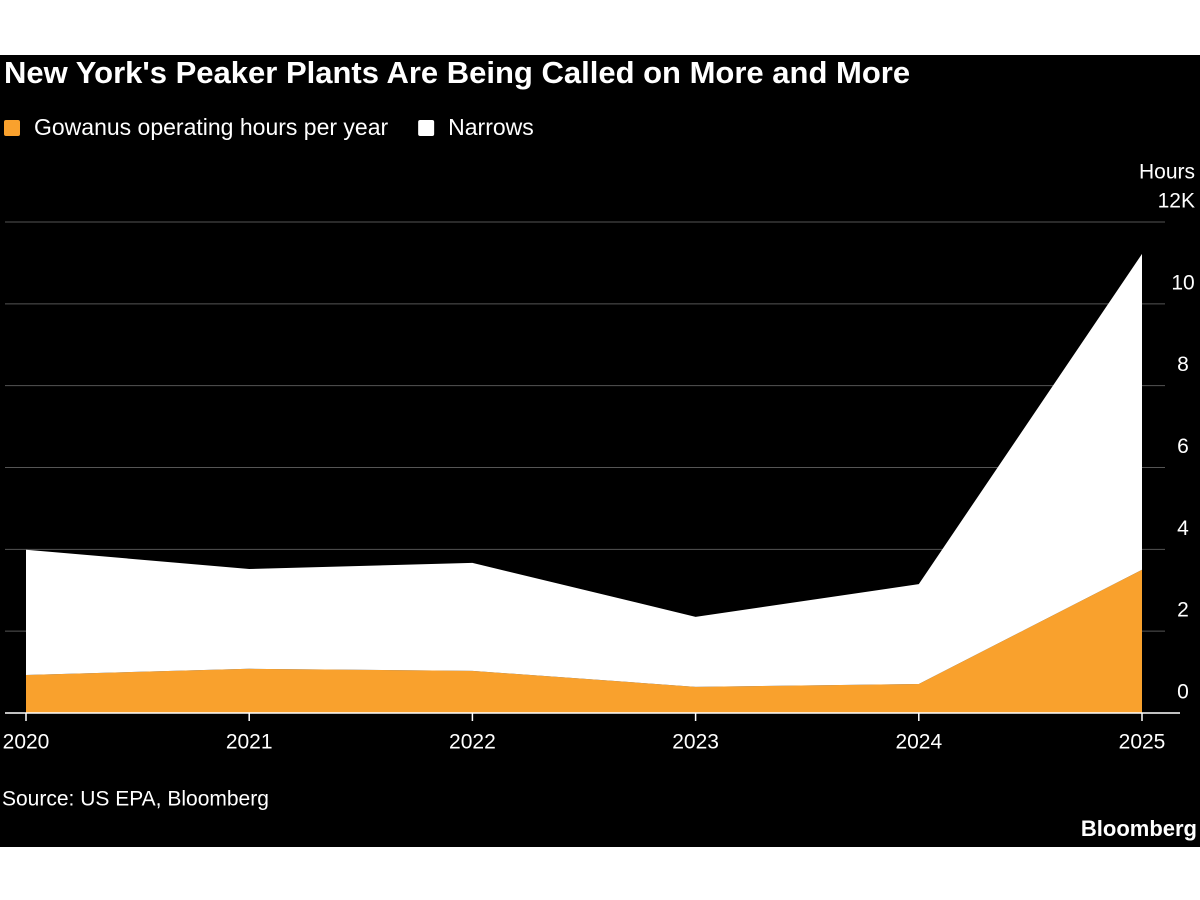 The width and height of the screenshot is (1200, 900). Describe the element at coordinates (1142, 742) in the screenshot. I see `x-tick-label: 2025` at that location.